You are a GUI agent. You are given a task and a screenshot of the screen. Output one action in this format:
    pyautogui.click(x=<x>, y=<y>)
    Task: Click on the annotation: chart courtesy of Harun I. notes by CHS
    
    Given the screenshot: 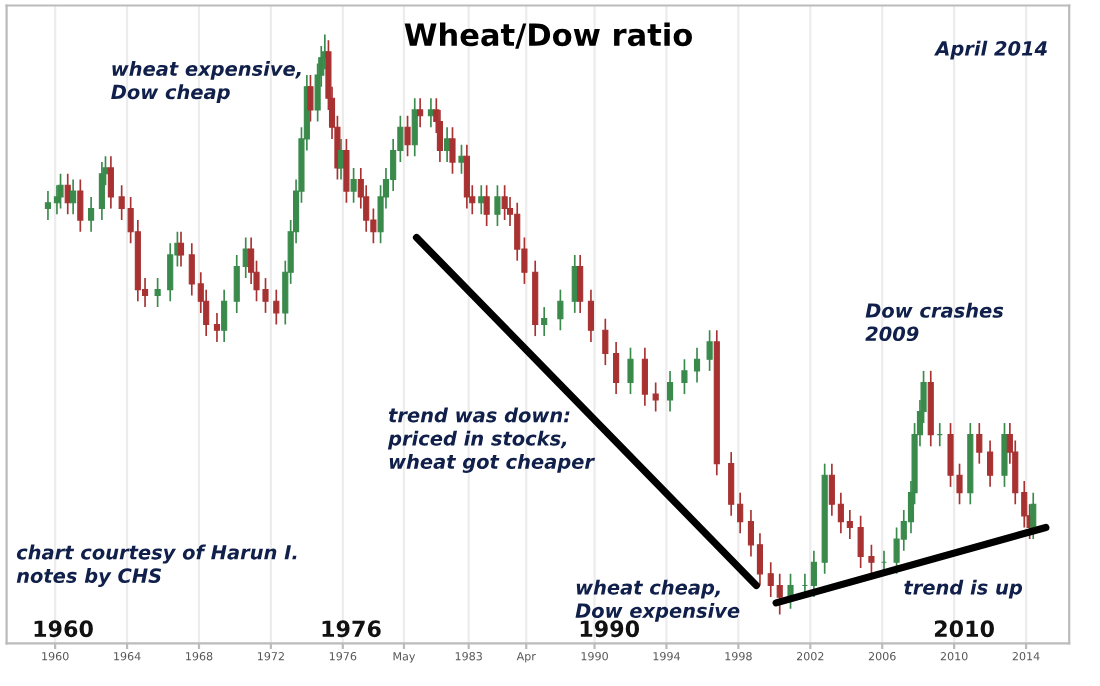 What is the action you would take?
    pyautogui.click(x=156, y=565)
    